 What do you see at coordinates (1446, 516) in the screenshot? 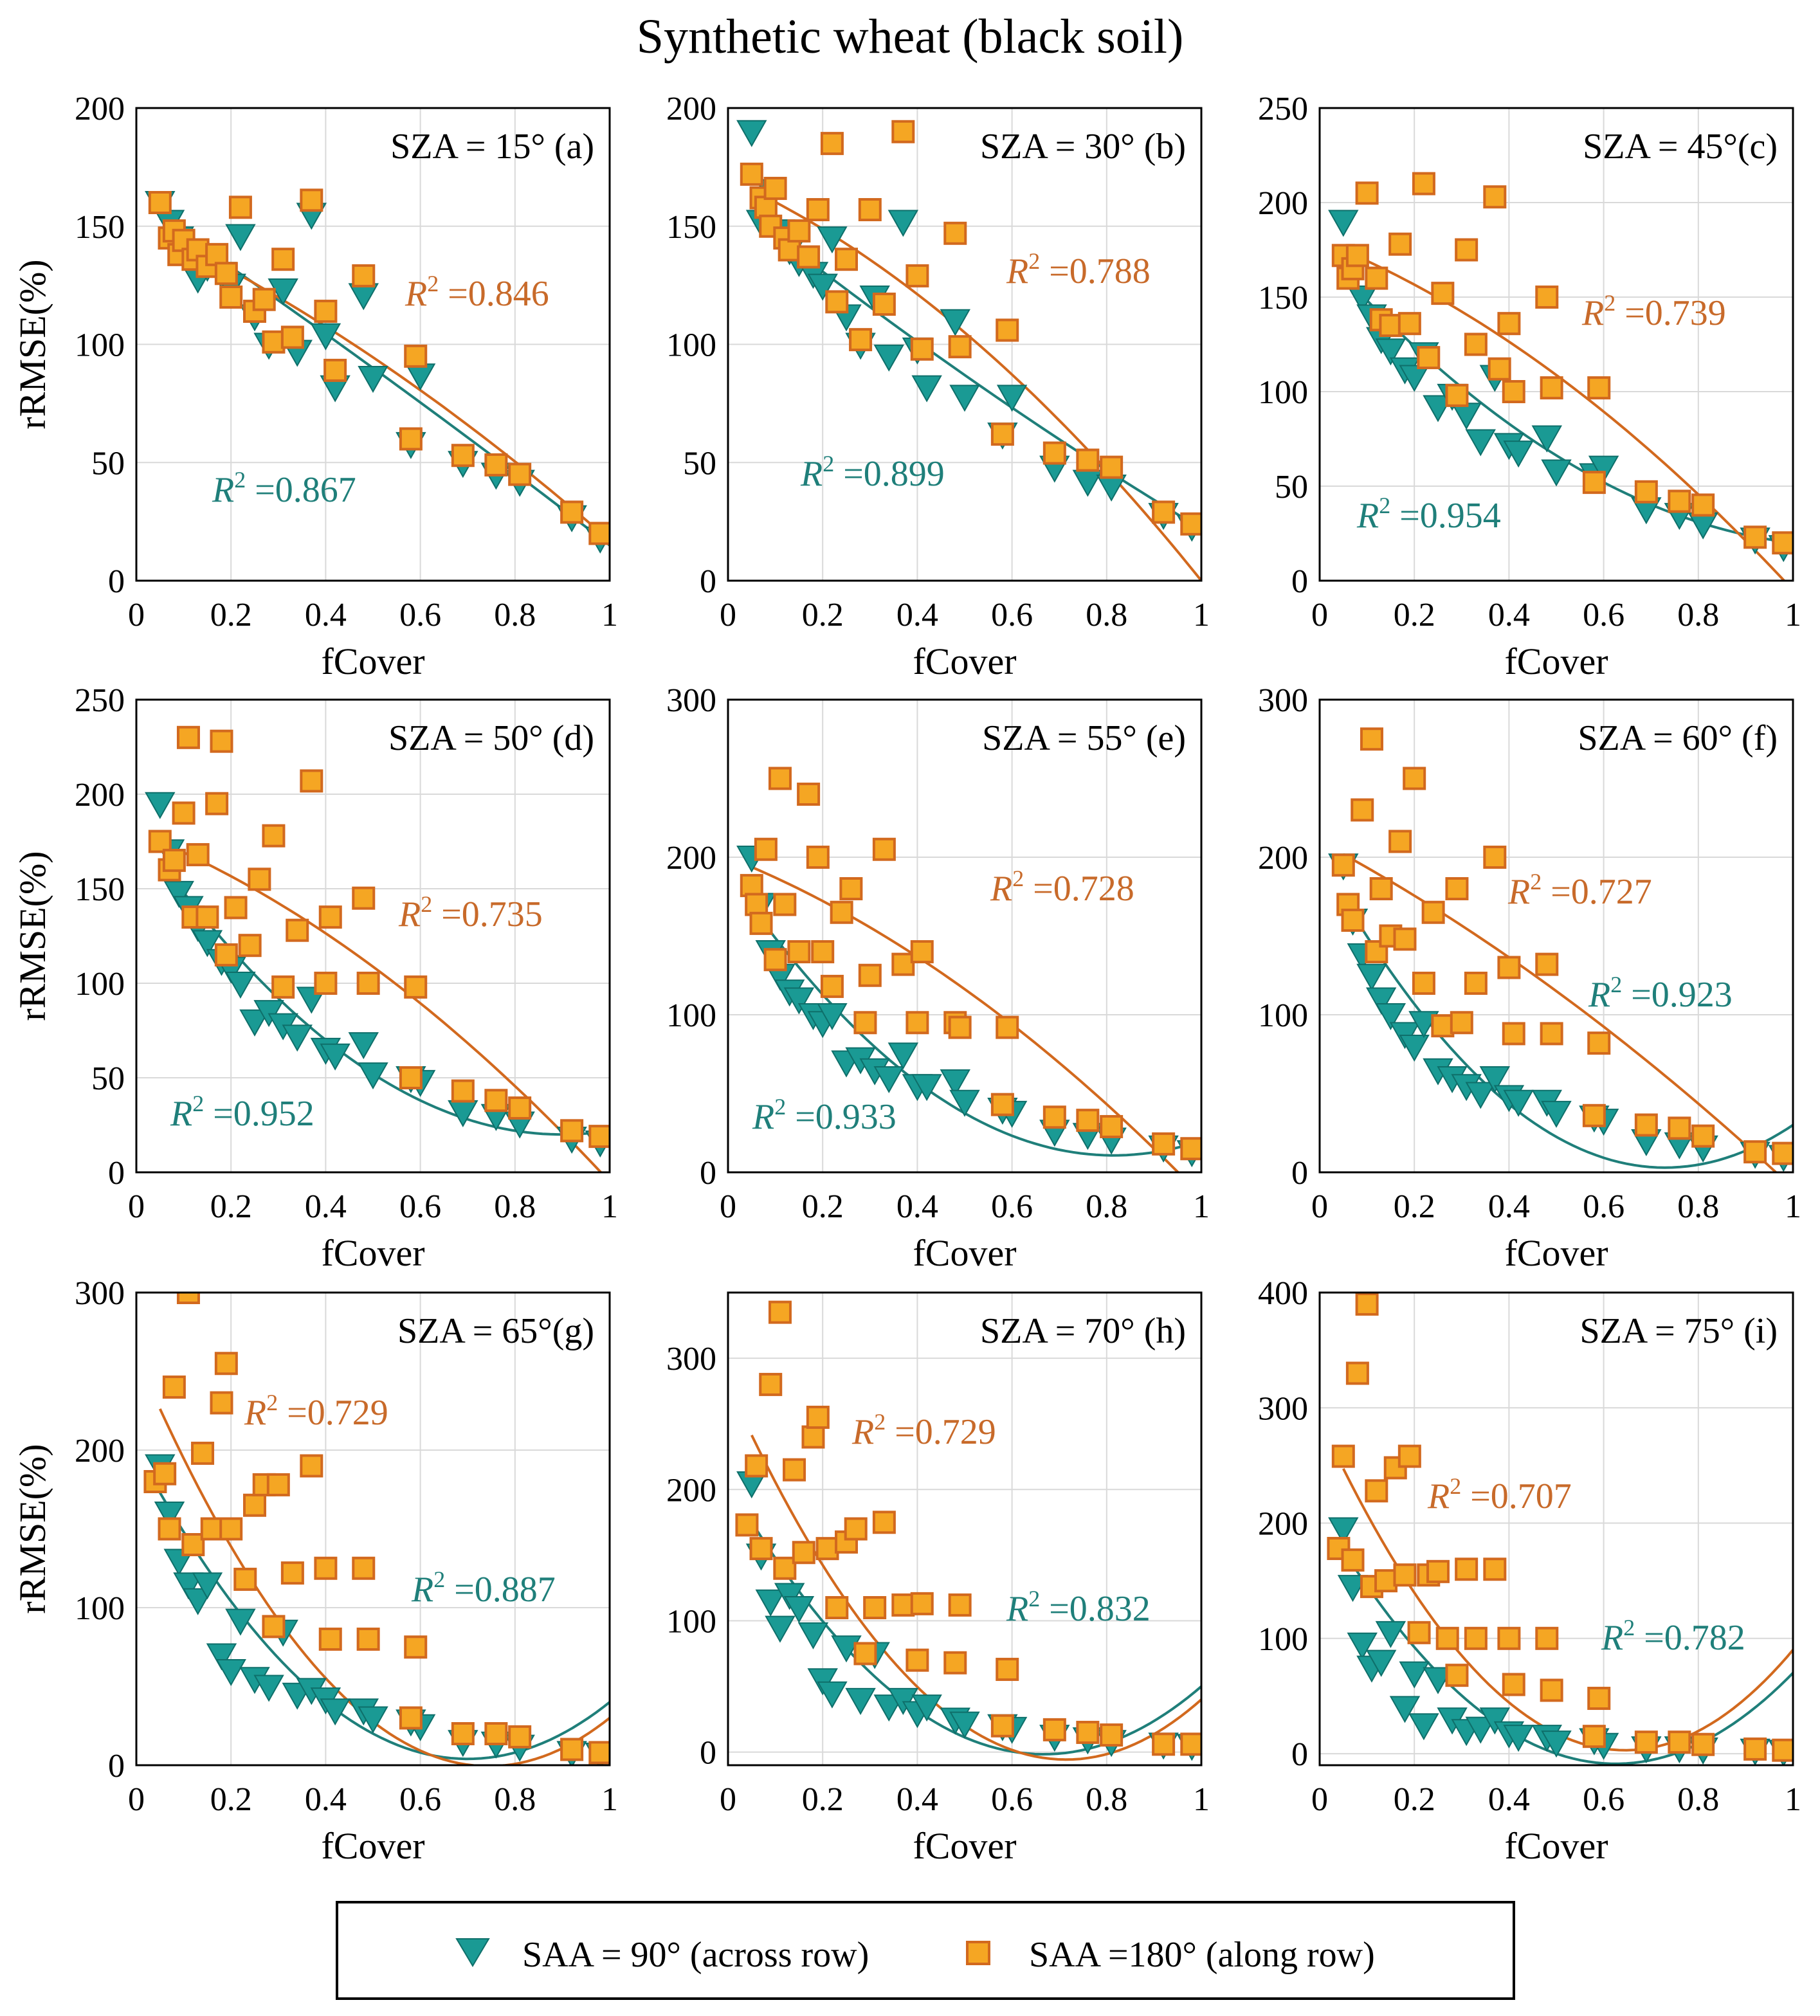
I see `r2-value: =0.954` at bounding box center [1446, 516].